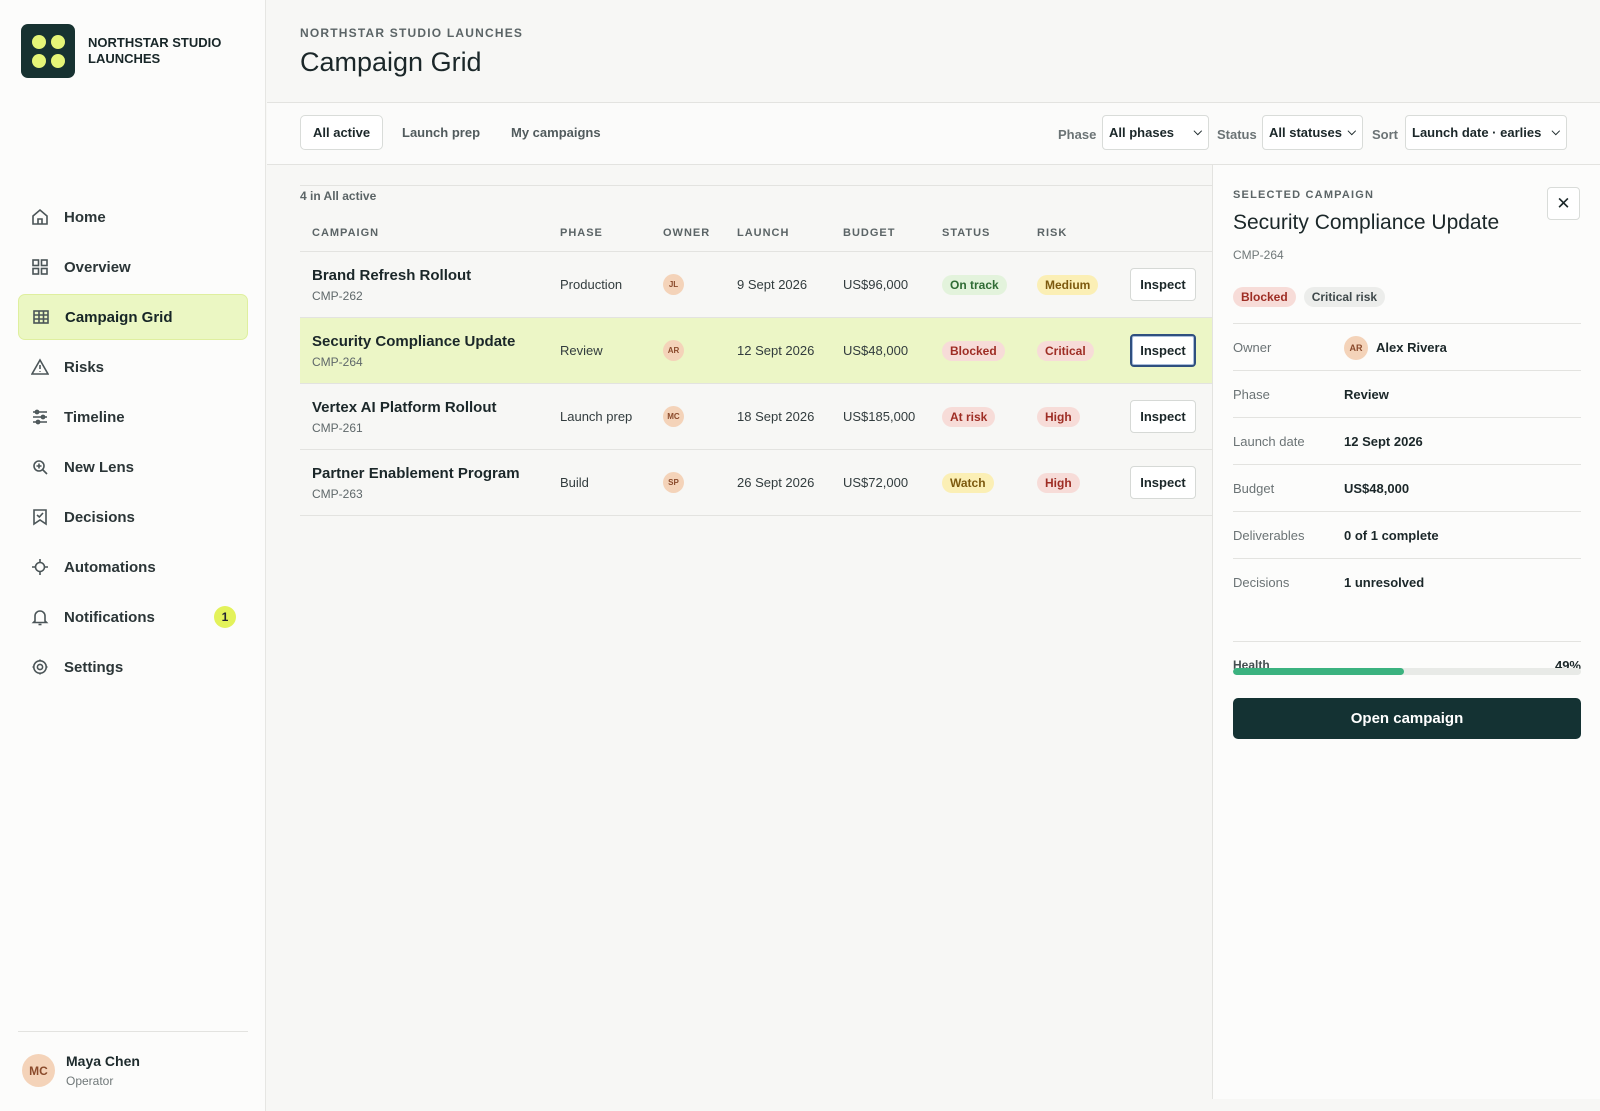 This screenshot has width=1600, height=1111. Describe the element at coordinates (1366, 394) in the screenshot. I see `field-value: Review` at that location.